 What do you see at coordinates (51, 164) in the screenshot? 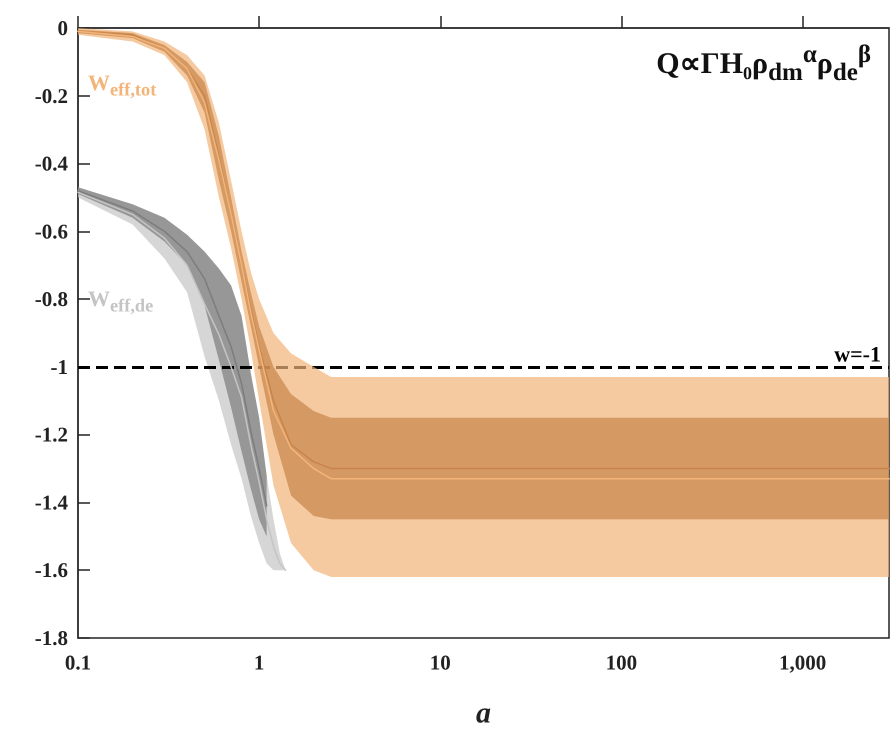
I see `y-tick-label: -0.4` at bounding box center [51, 164].